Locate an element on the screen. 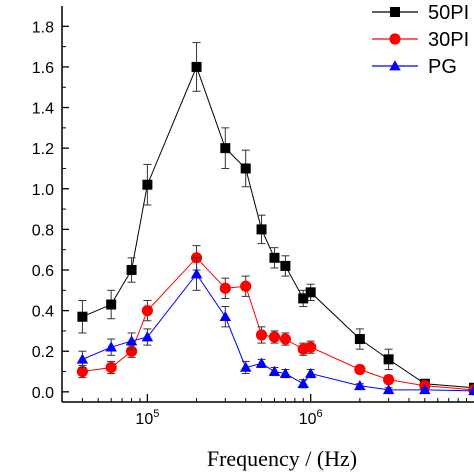  legend-label: 30PI is located at coordinates (448, 40).